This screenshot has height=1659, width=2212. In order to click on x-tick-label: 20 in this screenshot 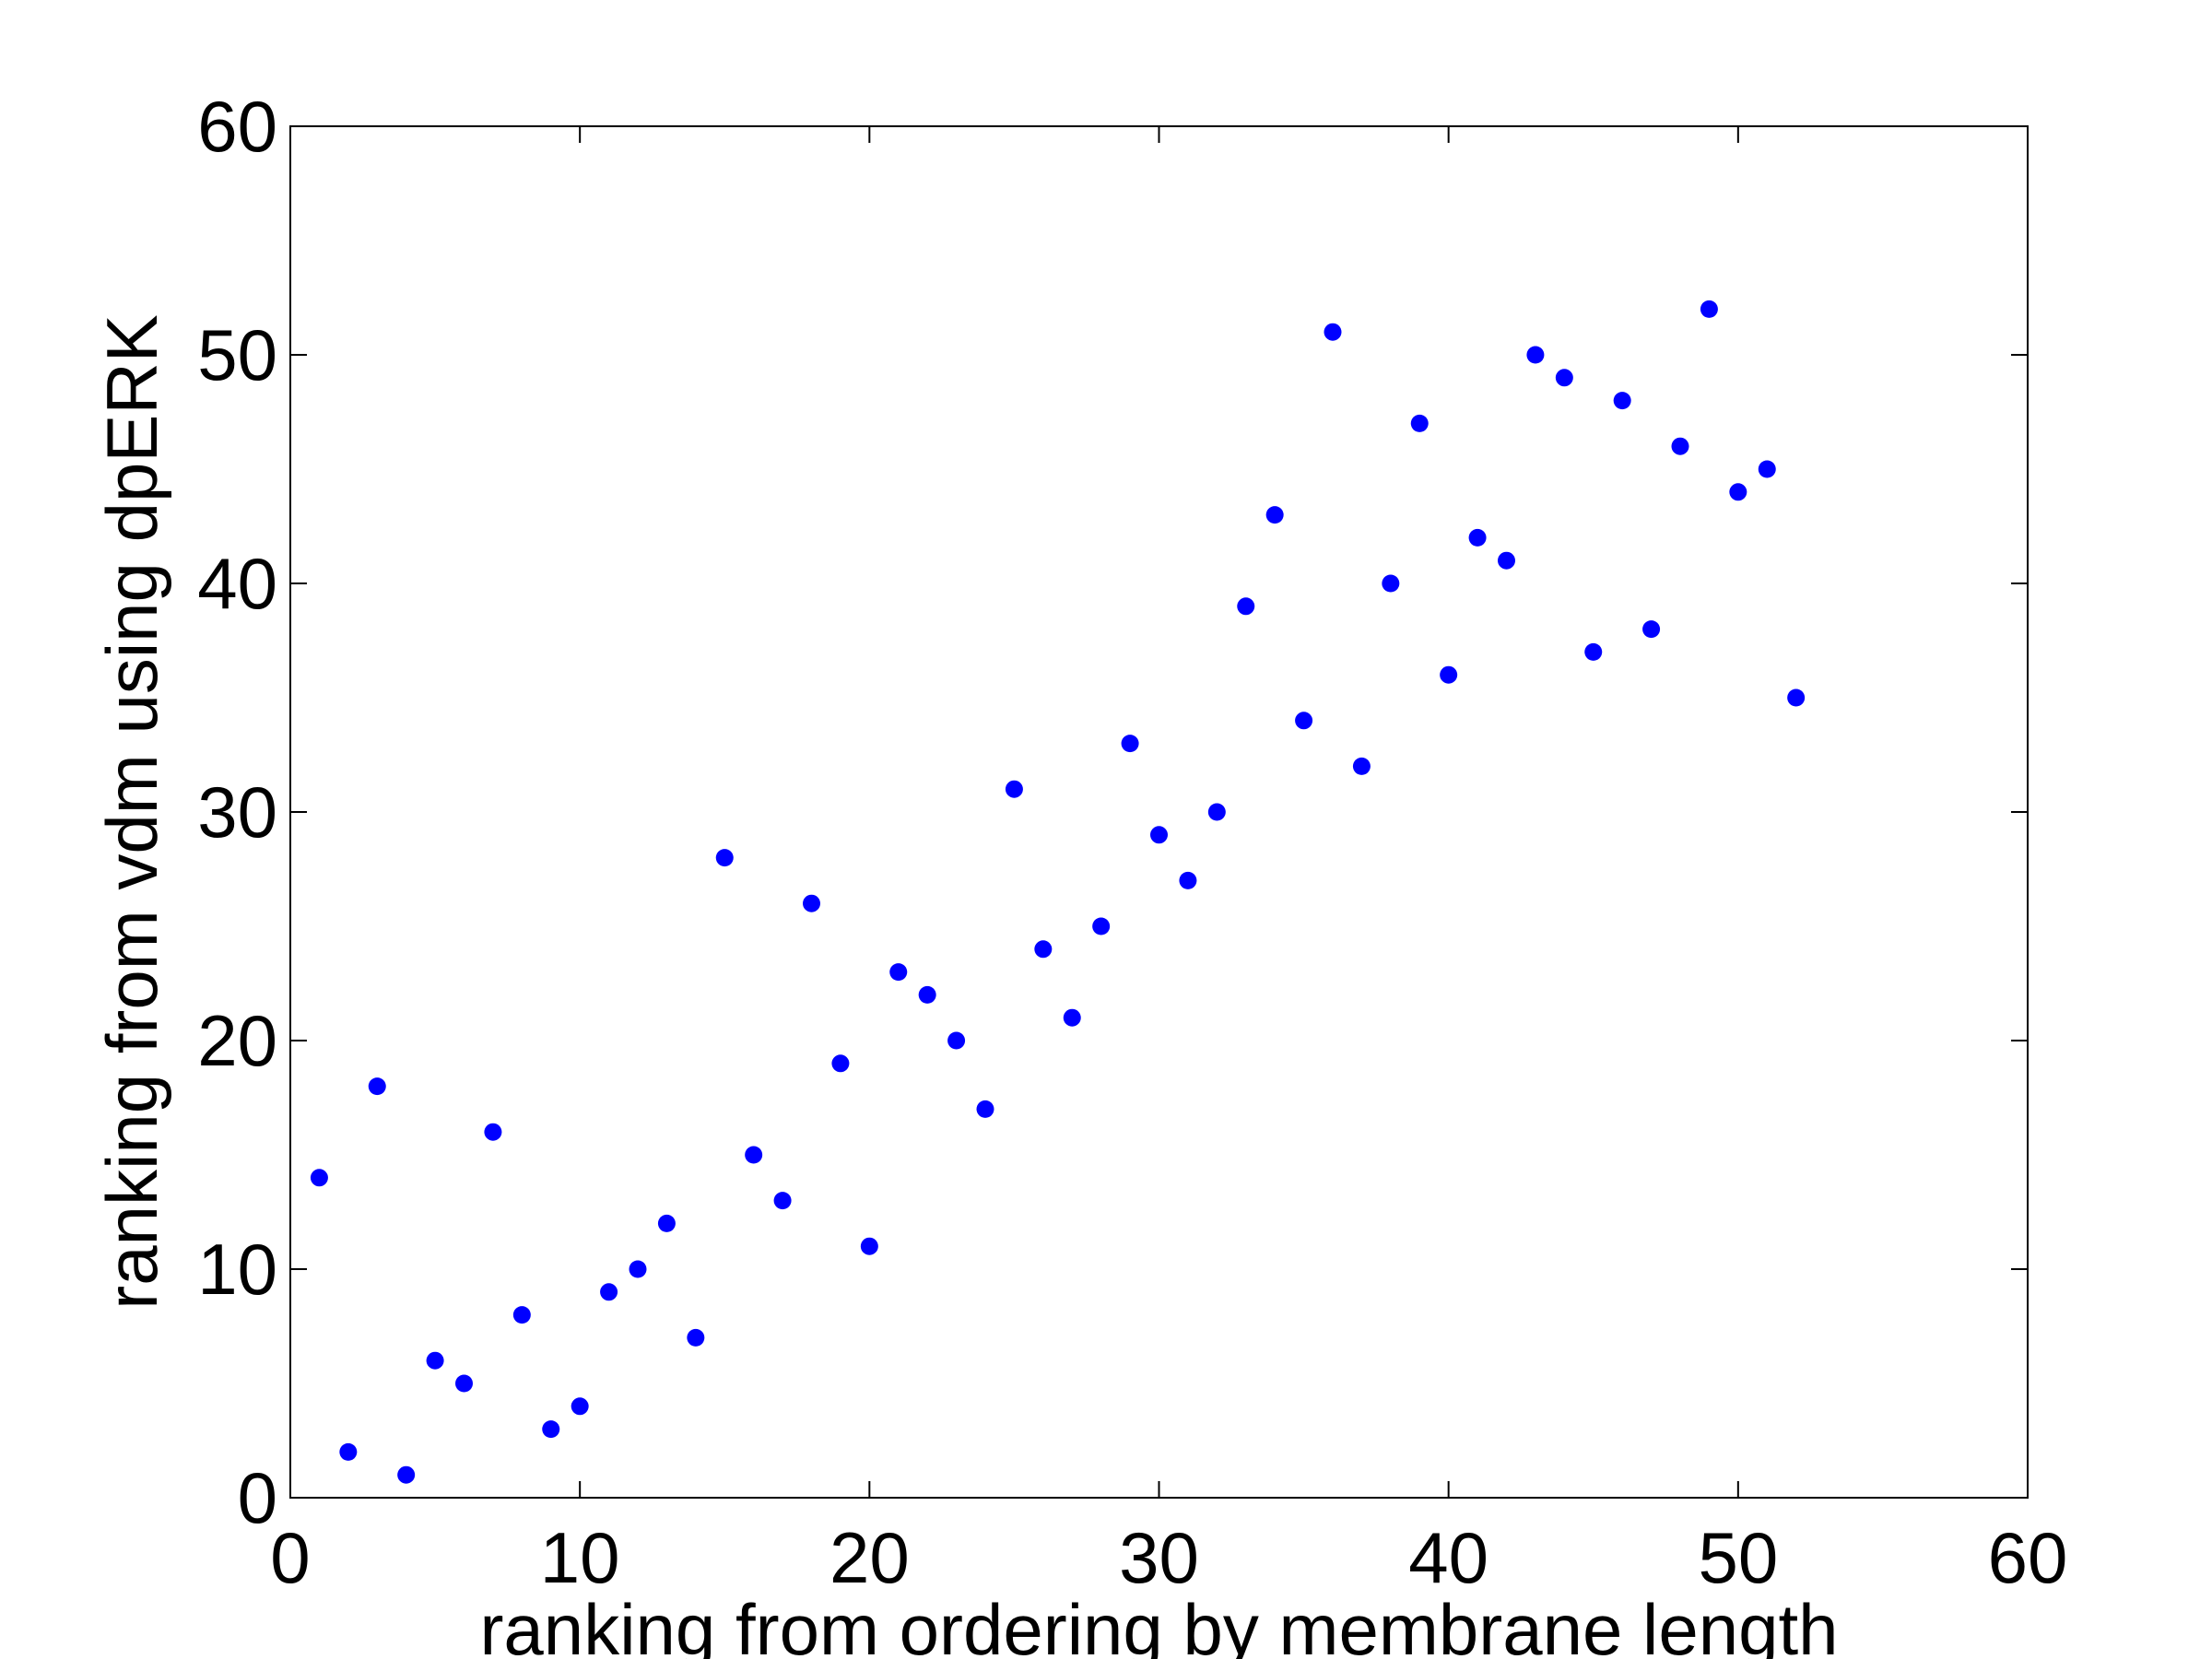, I will do `click(870, 1557)`.